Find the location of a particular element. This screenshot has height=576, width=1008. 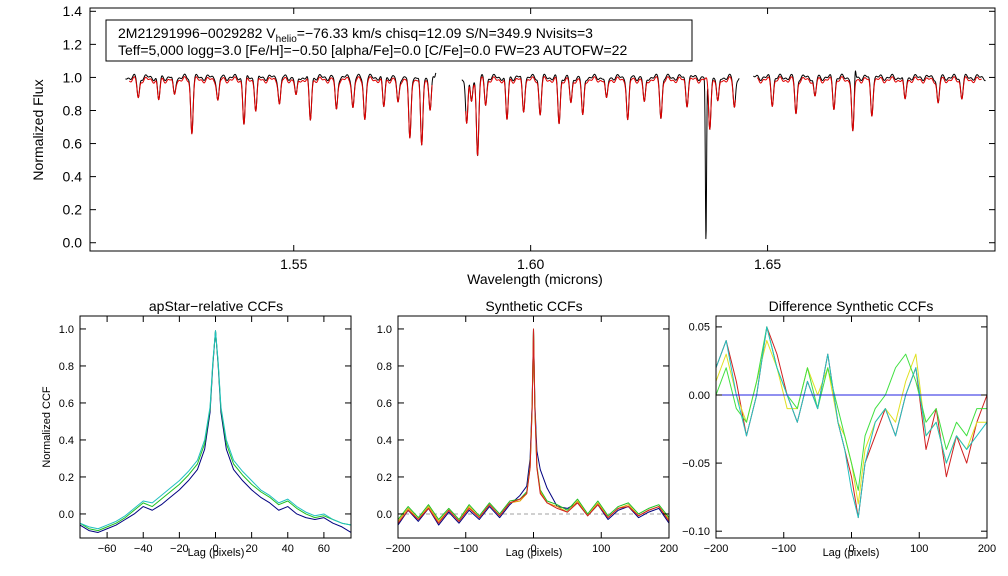

difference-ccf-xtick-label: −200 is located at coordinates (716, 549).